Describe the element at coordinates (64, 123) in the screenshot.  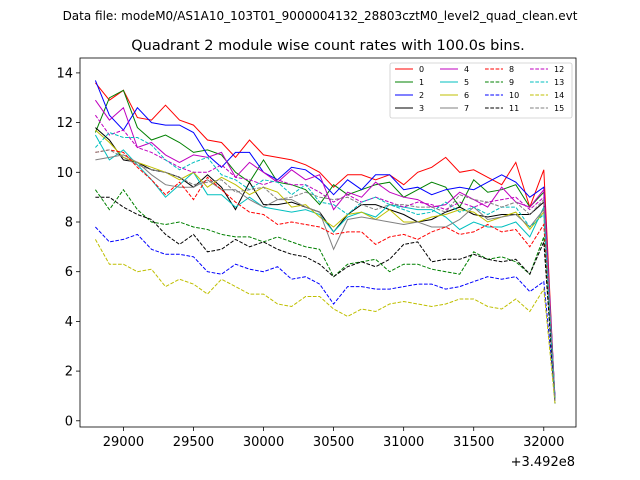
I see `y-tick-label: 12` at that location.